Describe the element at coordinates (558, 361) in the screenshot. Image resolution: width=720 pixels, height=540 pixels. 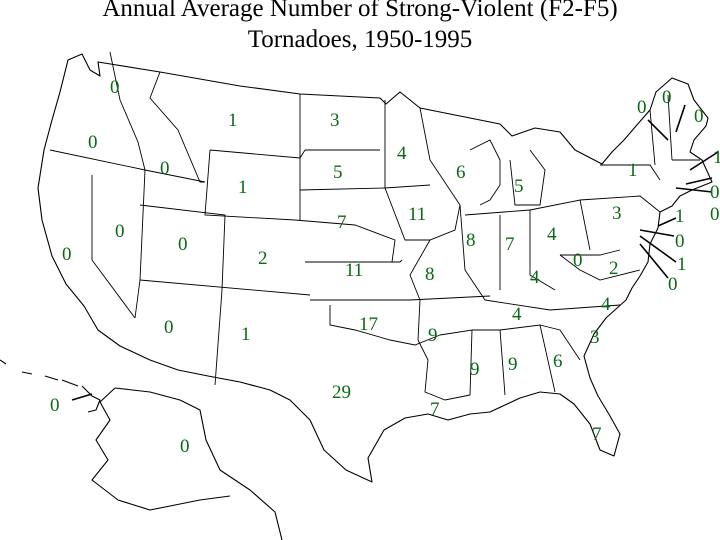
I see `state-value-GA: 6` at that location.